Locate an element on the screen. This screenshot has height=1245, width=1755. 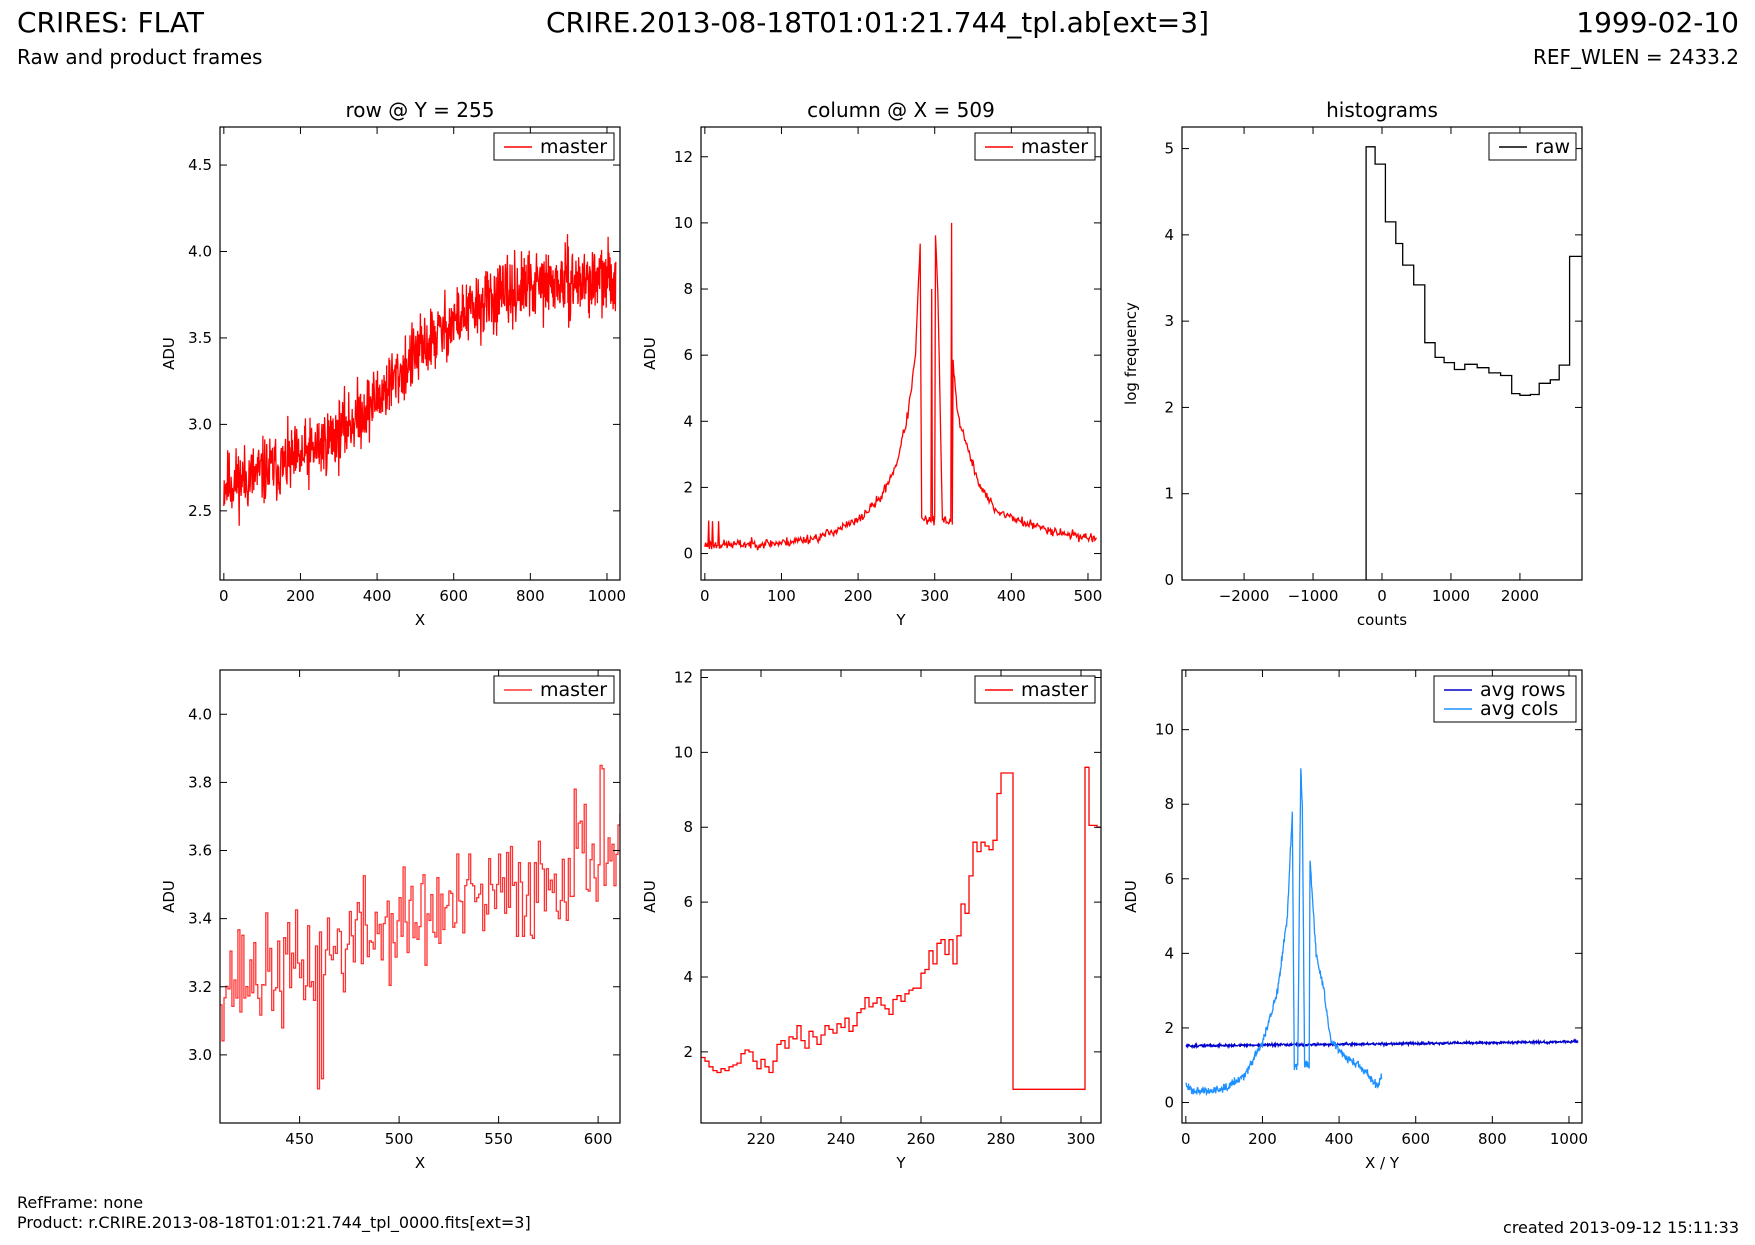
series-line-avg-cols is located at coordinates (1284, 932).